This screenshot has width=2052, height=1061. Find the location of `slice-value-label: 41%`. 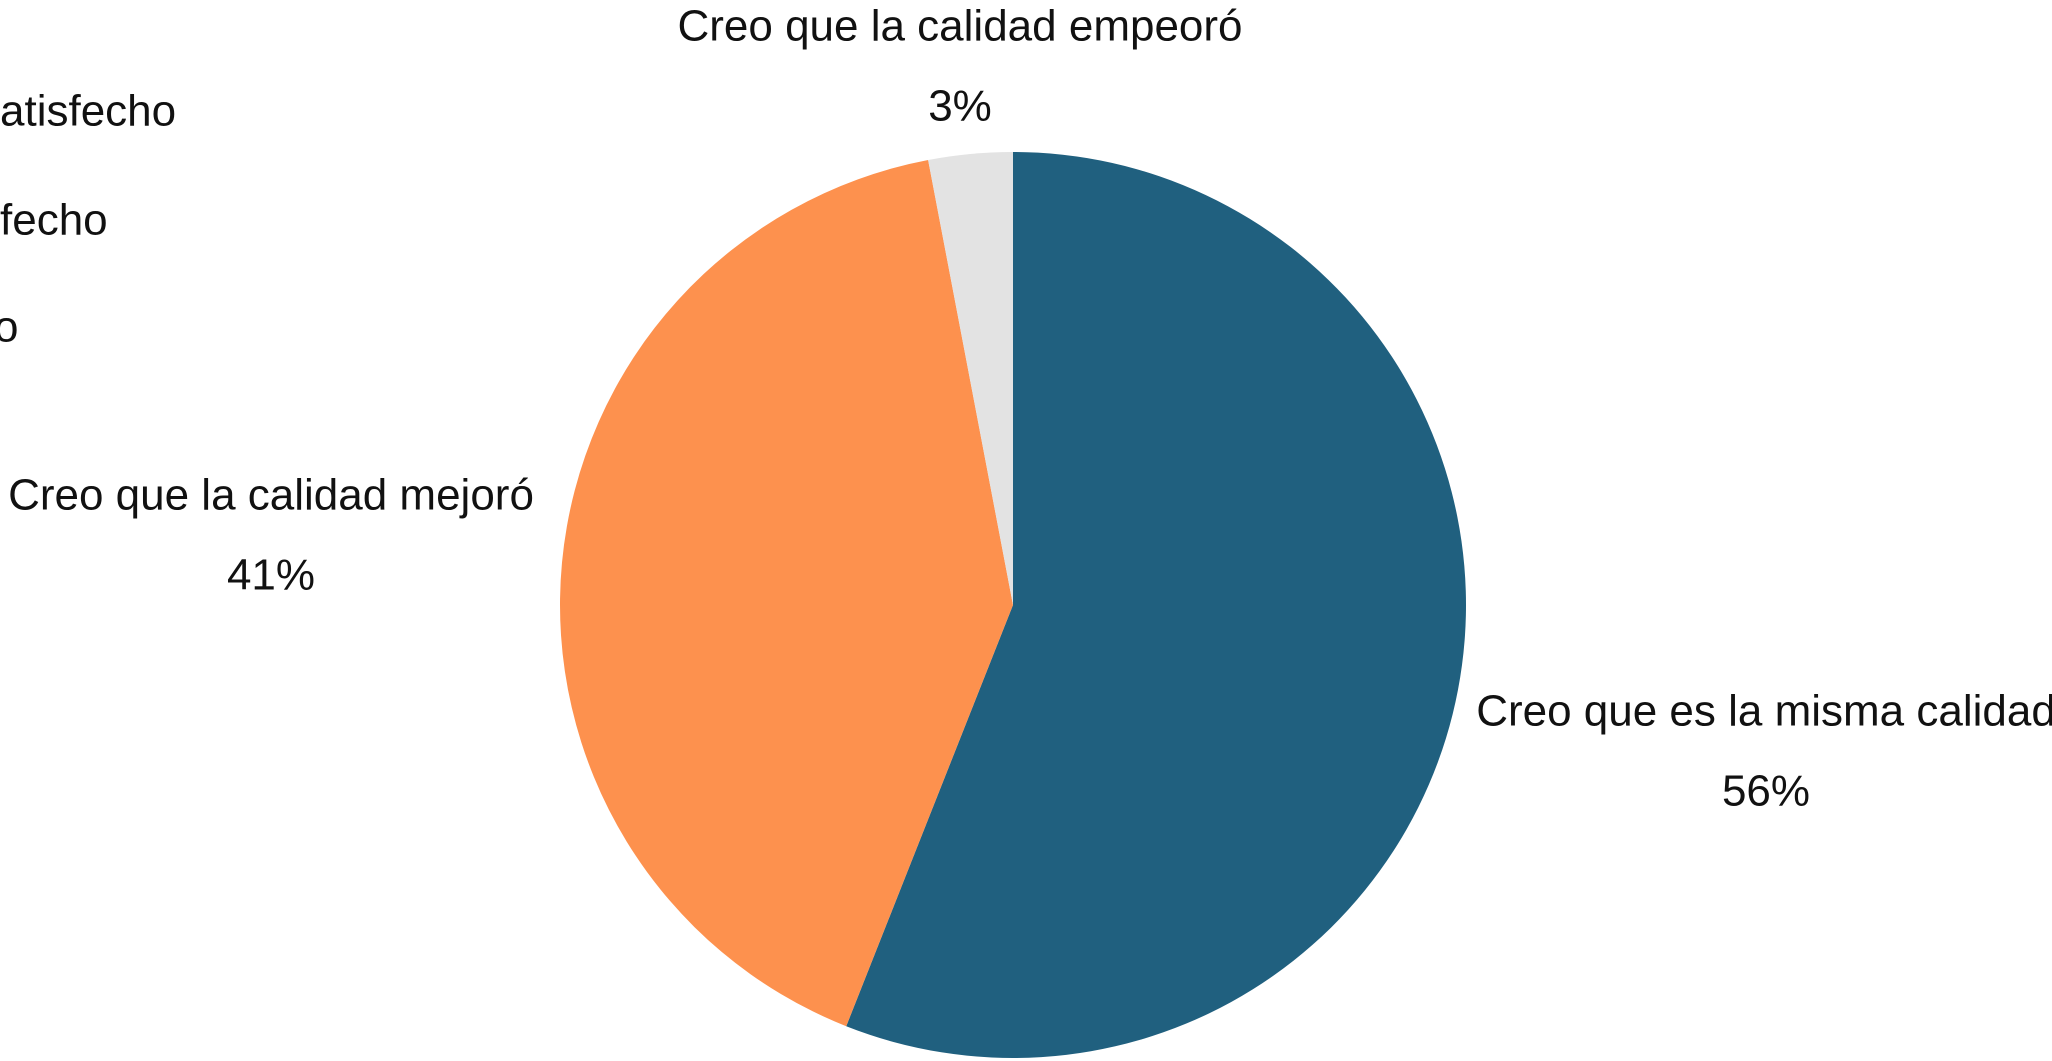

slice-value-label: 41% is located at coordinates (271, 575).